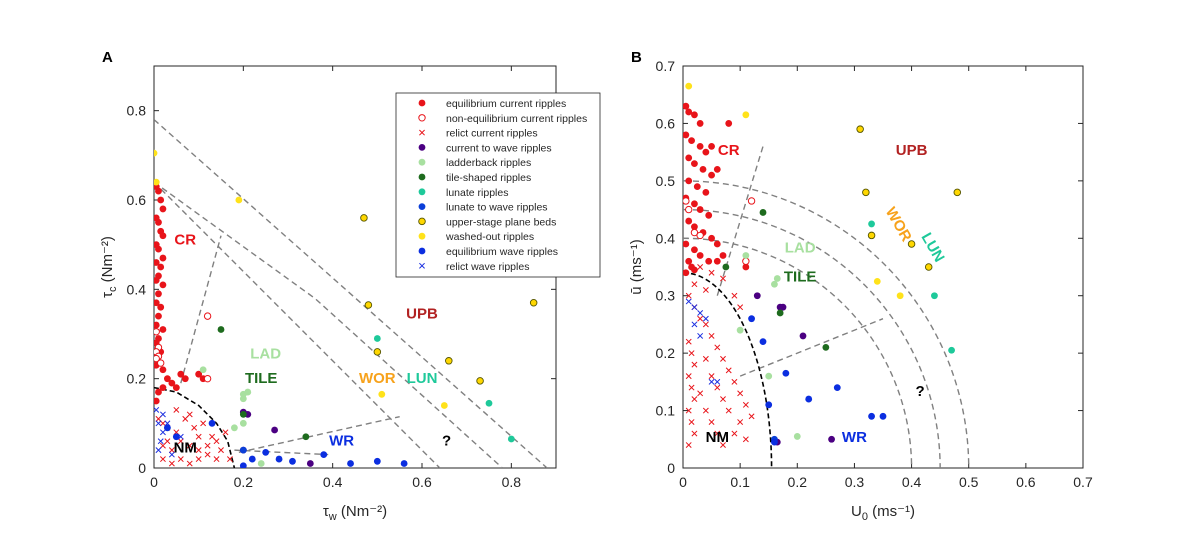 The width and height of the screenshot is (1200, 555). I want to click on regime-boundary-arc, so click(798, 352).